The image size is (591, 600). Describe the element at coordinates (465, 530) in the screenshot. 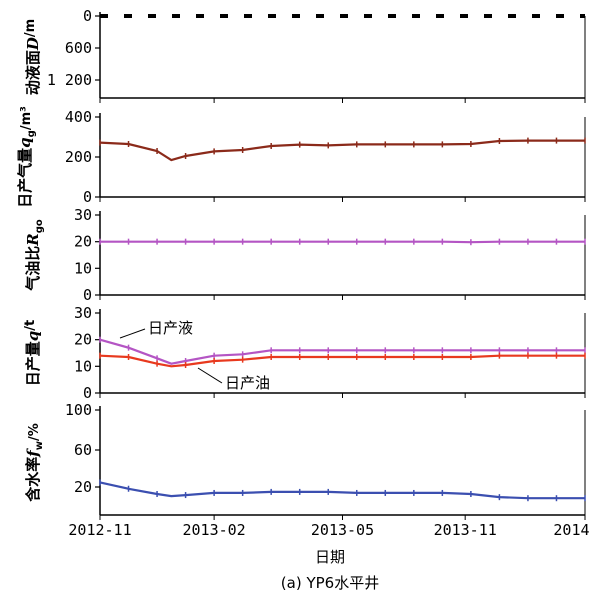

I see `x-tick-label: 2013-11` at that location.